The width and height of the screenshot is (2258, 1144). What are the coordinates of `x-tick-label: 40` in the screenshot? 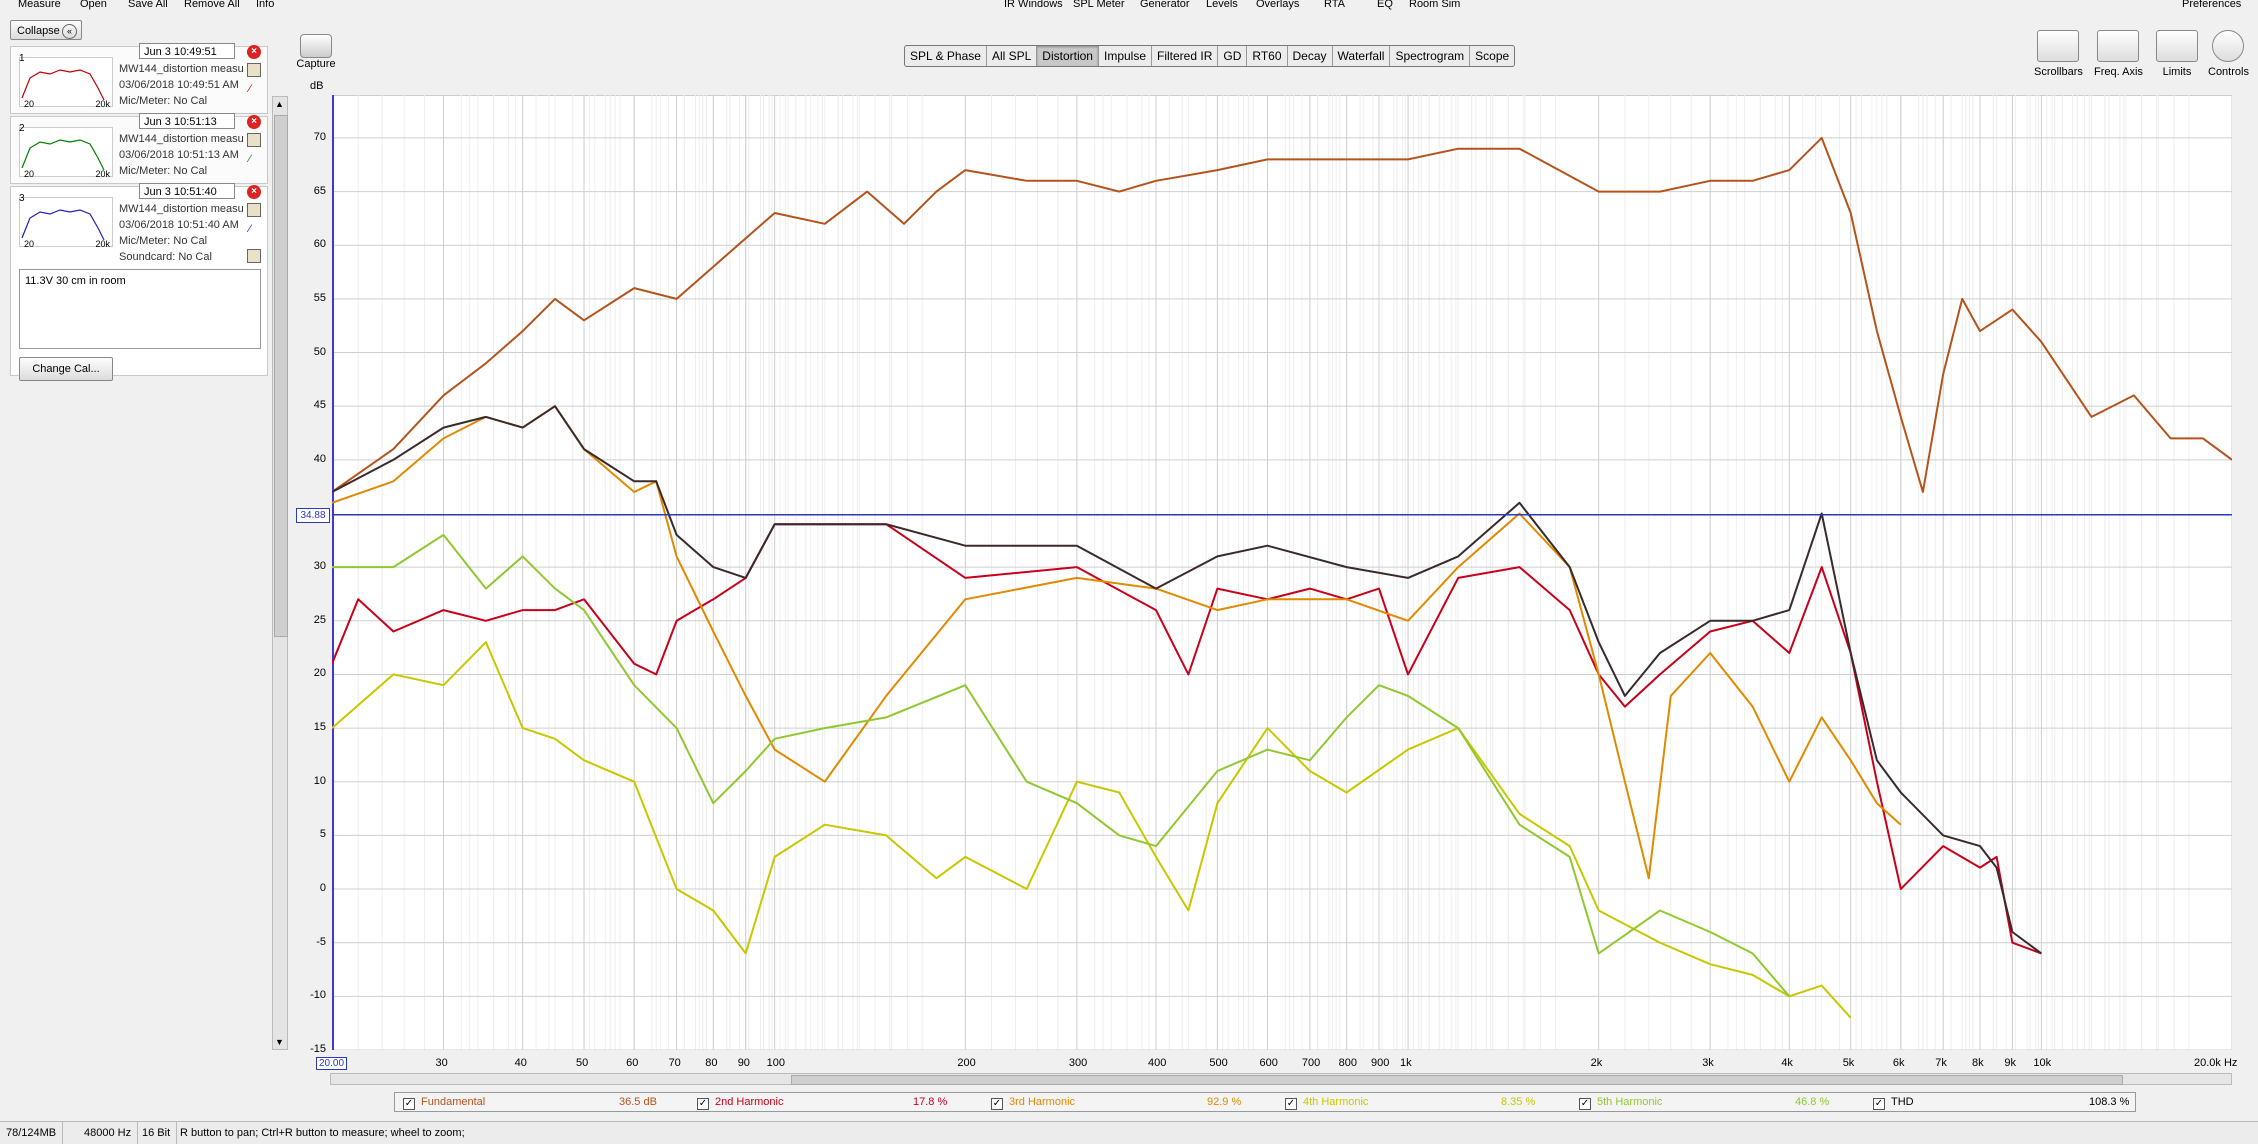 It's located at (520, 1063).